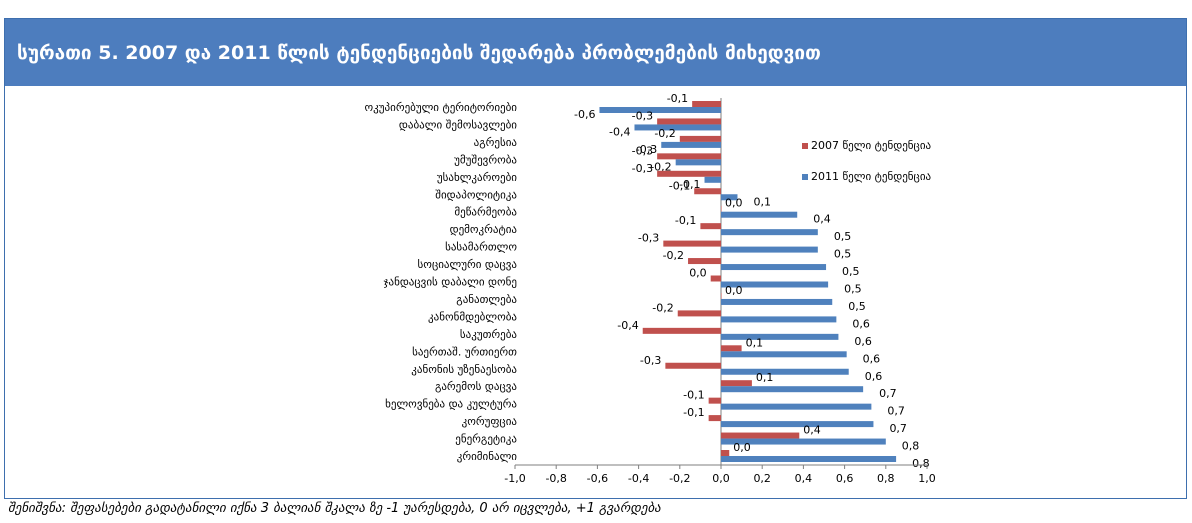 The image size is (1192, 523). I want to click on category-label: გარემოს დაცვა, so click(476, 386).